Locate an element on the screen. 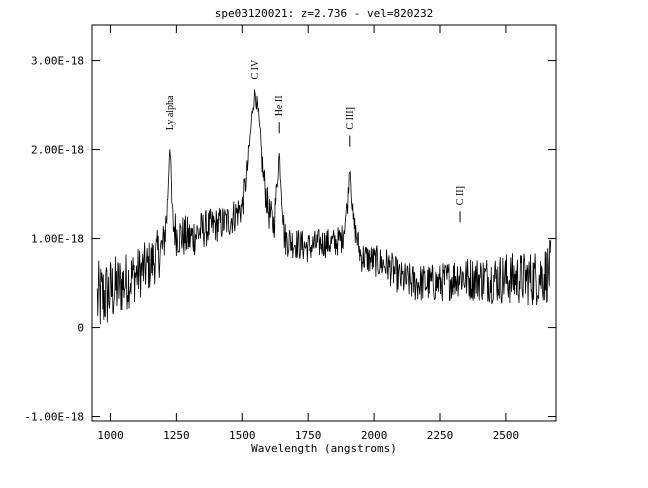 This screenshot has height=488, width=648. x-tick-label: 1500 is located at coordinates (242, 435).